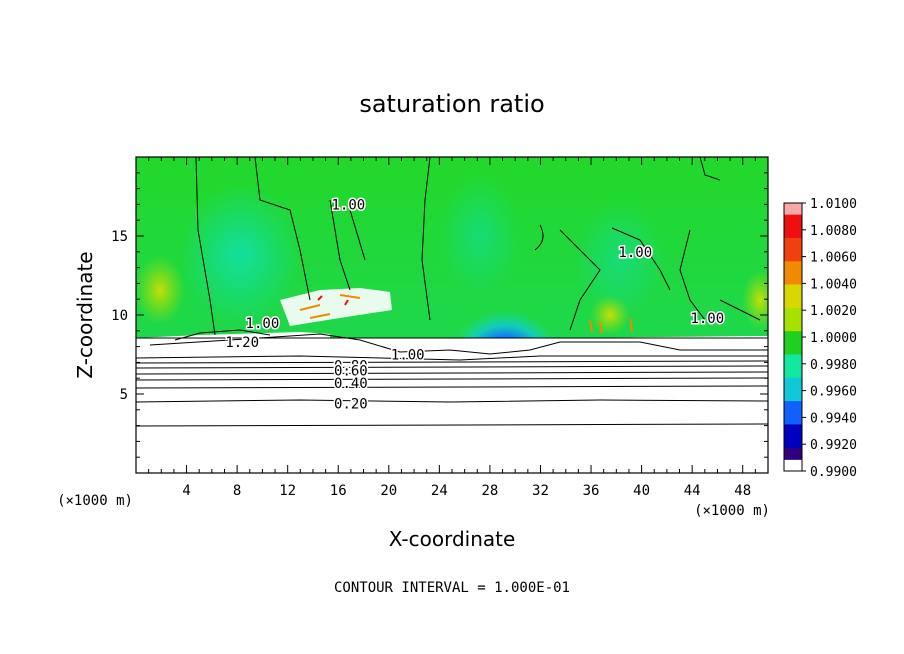 The height and width of the screenshot is (654, 904). I want to click on x-tick-label: 24, so click(439, 491).